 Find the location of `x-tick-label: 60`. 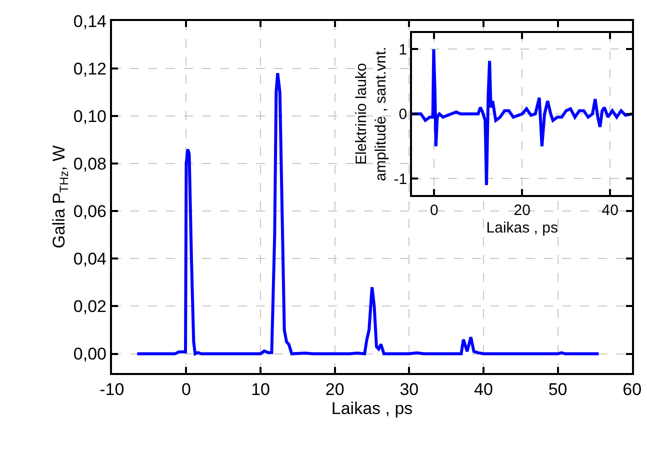

x-tick-label: 60 is located at coordinates (632, 390).